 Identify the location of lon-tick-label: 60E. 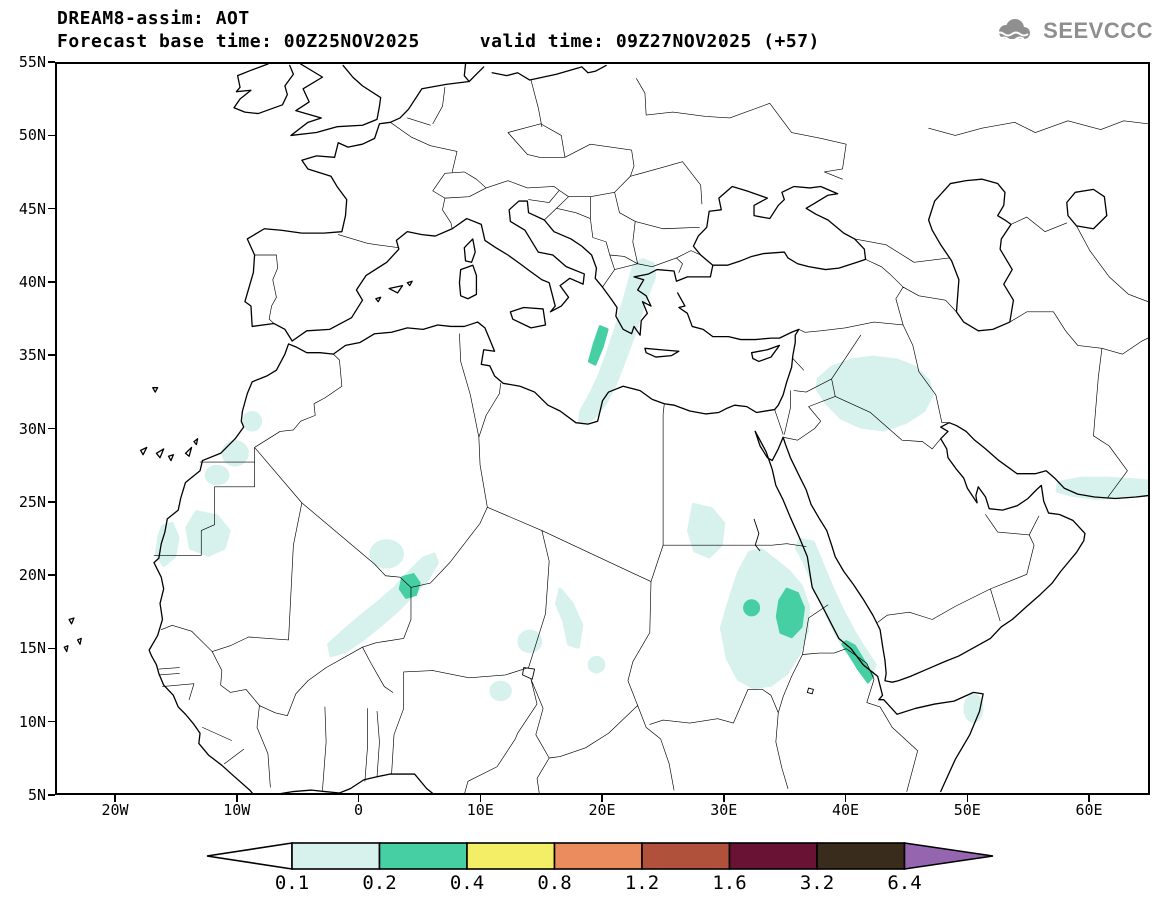
(1089, 810).